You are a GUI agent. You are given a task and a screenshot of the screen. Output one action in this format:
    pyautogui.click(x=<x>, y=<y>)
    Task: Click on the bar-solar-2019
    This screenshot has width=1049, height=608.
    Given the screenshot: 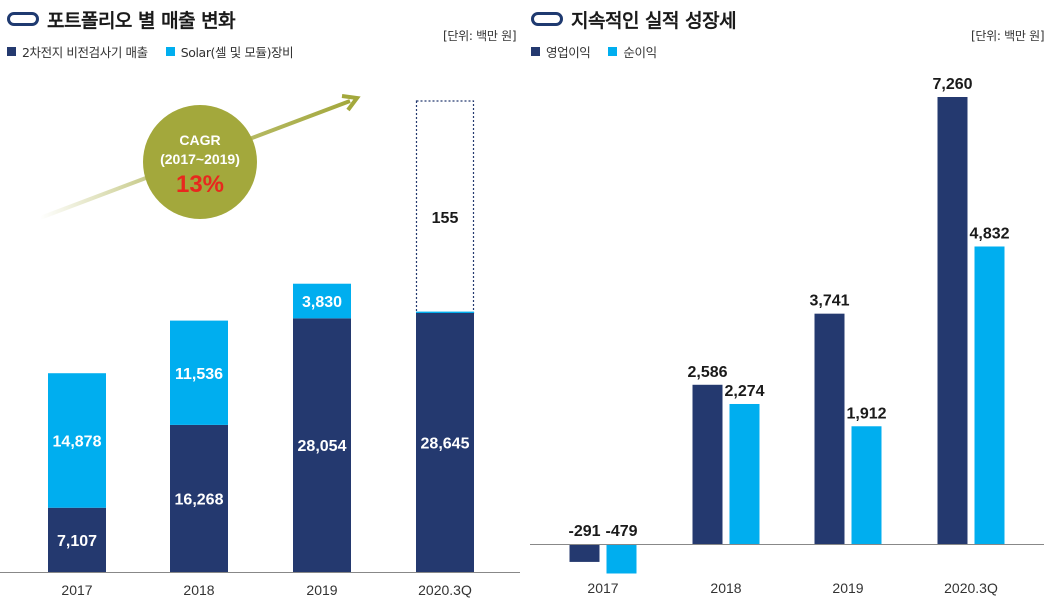 What is the action you would take?
    pyautogui.click(x=322, y=301)
    